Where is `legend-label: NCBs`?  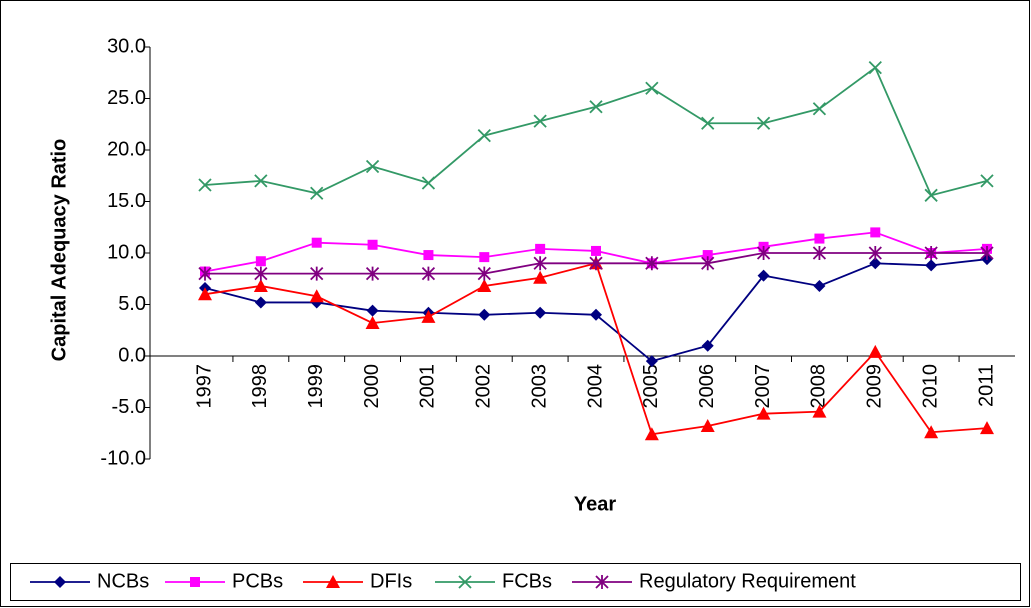
legend-label: NCBs is located at coordinates (123, 581).